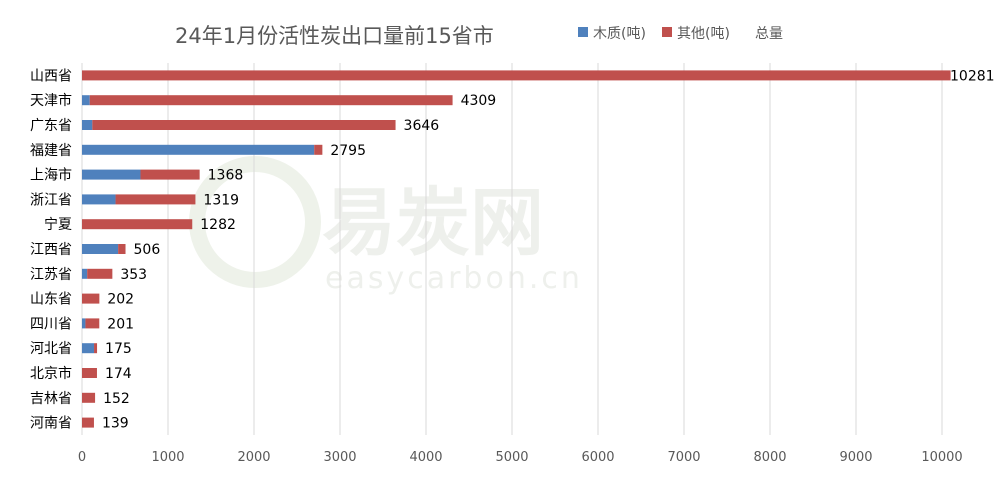 The width and height of the screenshot is (1000, 484). Describe the element at coordinates (147, 250) in the screenshot. I see `total-data-label: 506` at that location.